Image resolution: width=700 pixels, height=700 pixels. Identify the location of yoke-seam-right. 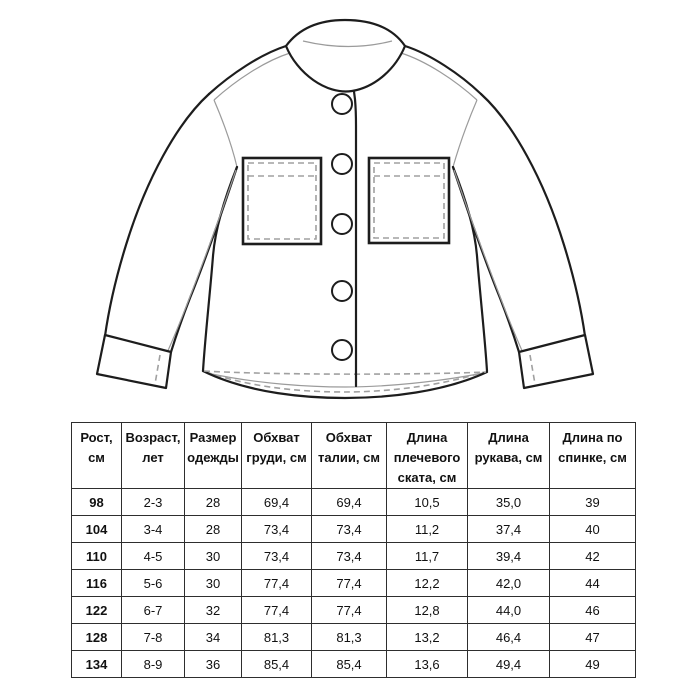
(439, 76).